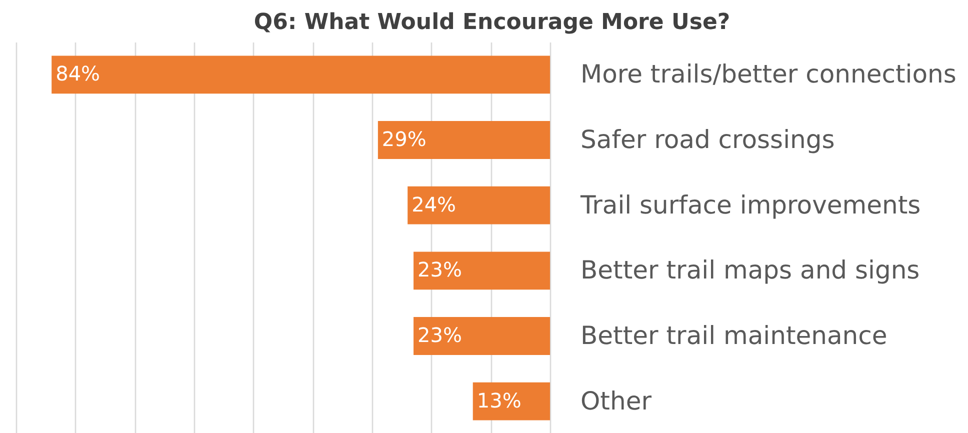  Describe the element at coordinates (768, 74) in the screenshot. I see `y-tick-label: More trails/better connections` at that location.